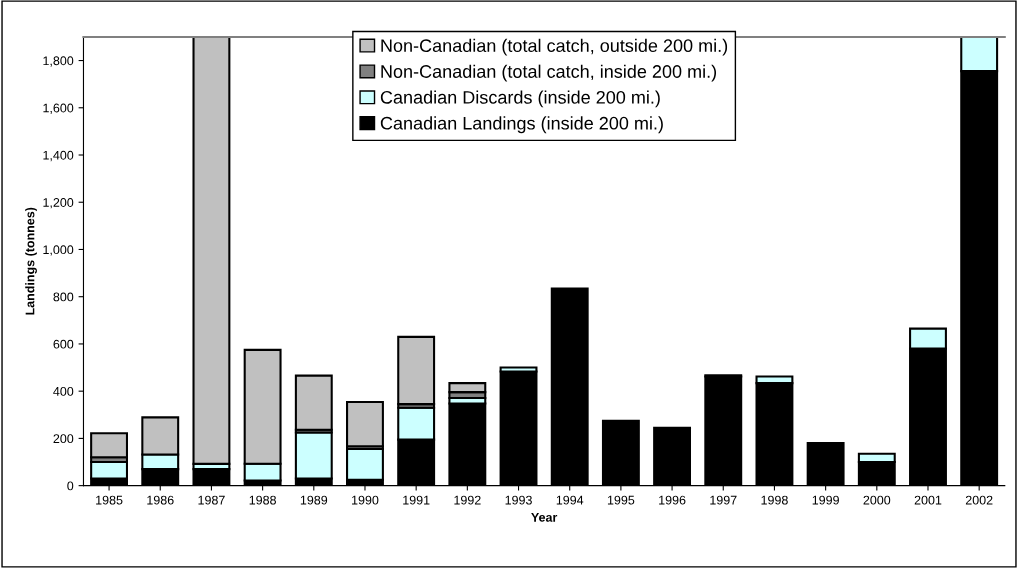 The width and height of the screenshot is (1018, 568). Describe the element at coordinates (58, 250) in the screenshot. I see `y-tick-label: 1,000` at that location.